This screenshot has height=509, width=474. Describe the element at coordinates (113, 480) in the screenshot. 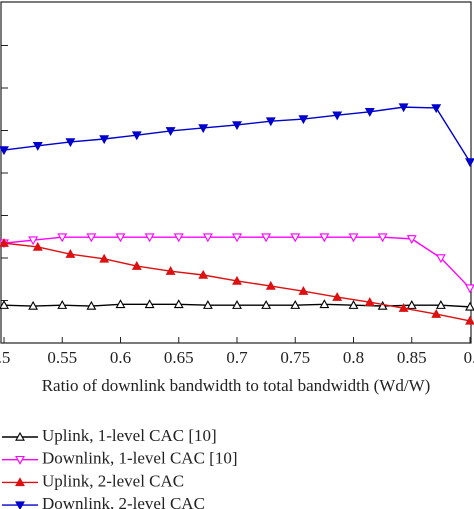

I see `legend-label: Uplink, 2-level CAC` at that location.